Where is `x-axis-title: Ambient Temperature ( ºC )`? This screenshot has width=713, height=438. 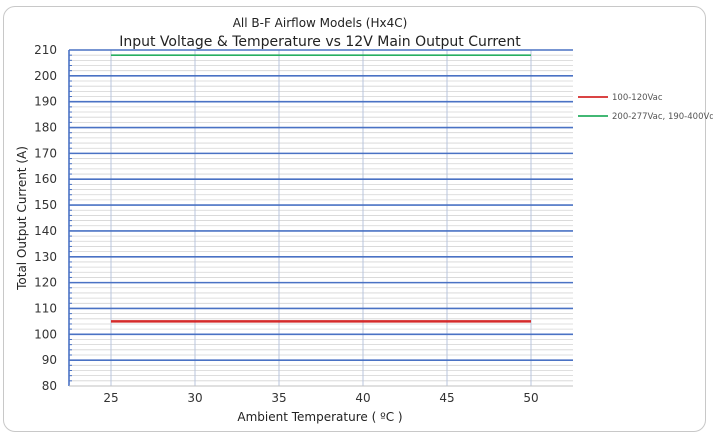
x-axis-title: Ambient Temperature ( ºC ) is located at coordinates (319, 417).